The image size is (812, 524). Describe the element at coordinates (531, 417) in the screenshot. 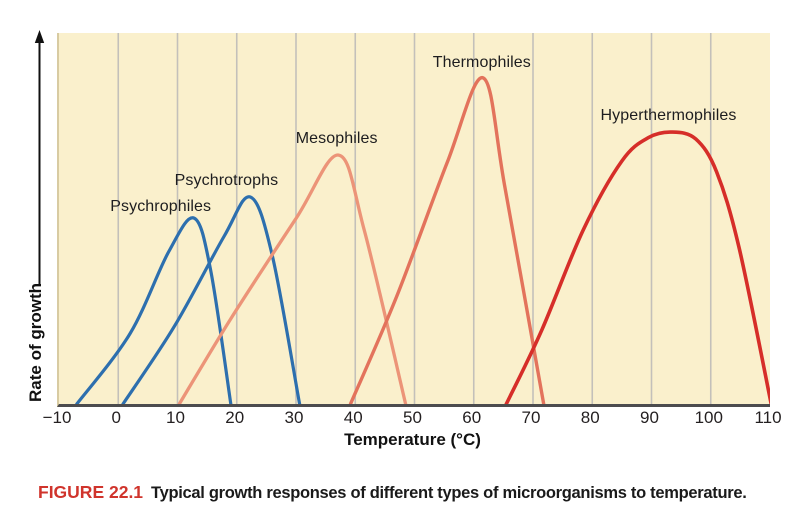

I see `x-tick-label-70: 70` at that location.